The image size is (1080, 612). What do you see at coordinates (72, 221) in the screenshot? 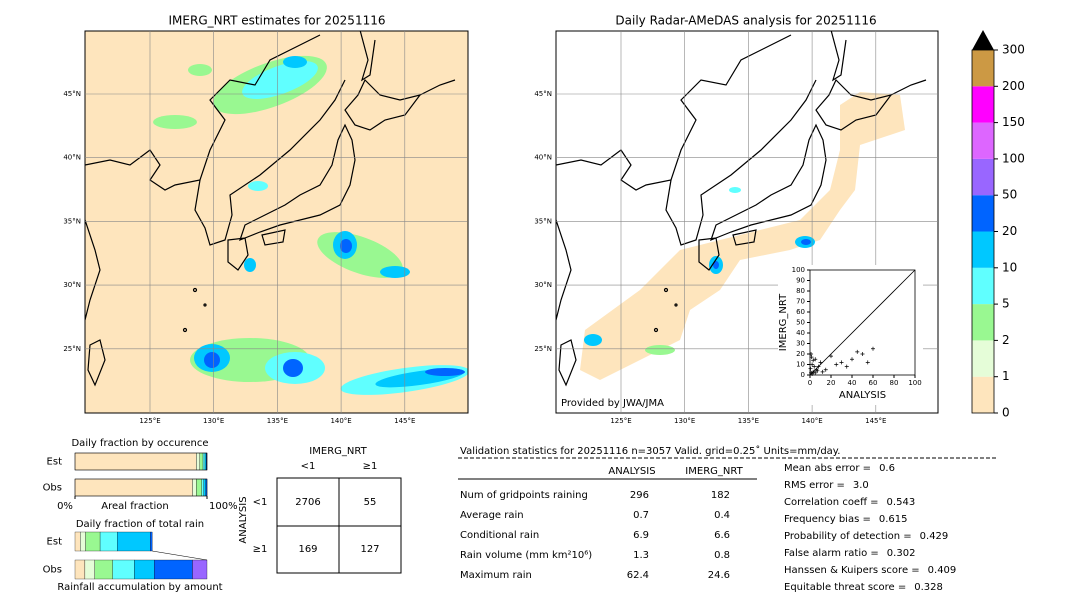
I see `lat-label: 35°N` at bounding box center [72, 221].